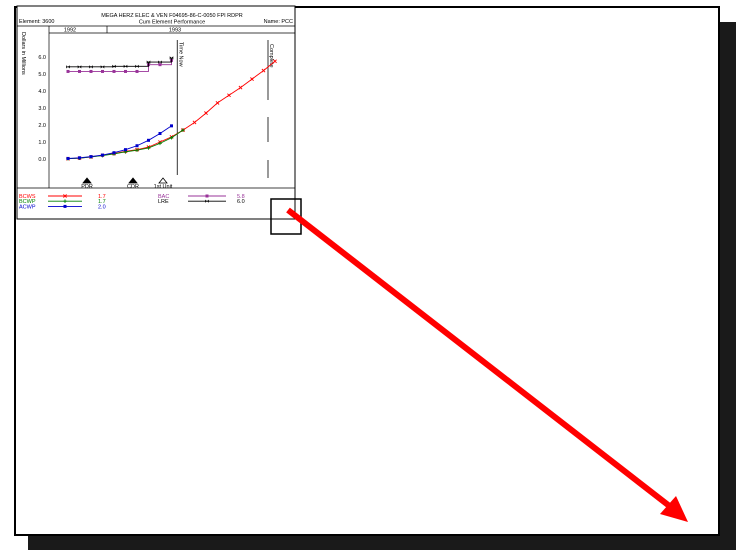 The height and width of the screenshot is (553, 740). What do you see at coordinates (180, 54) in the screenshot?
I see `time-now-label: Time Now` at bounding box center [180, 54].